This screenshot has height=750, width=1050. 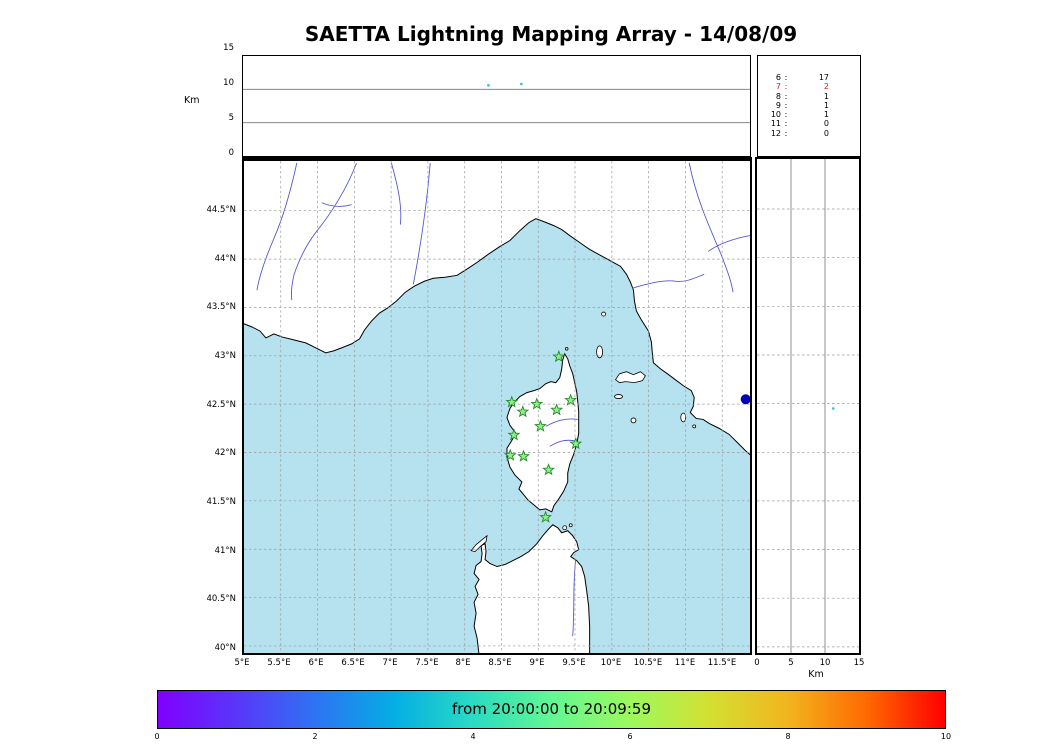 I want to click on stats-count-label: 9, so click(x=778, y=105).